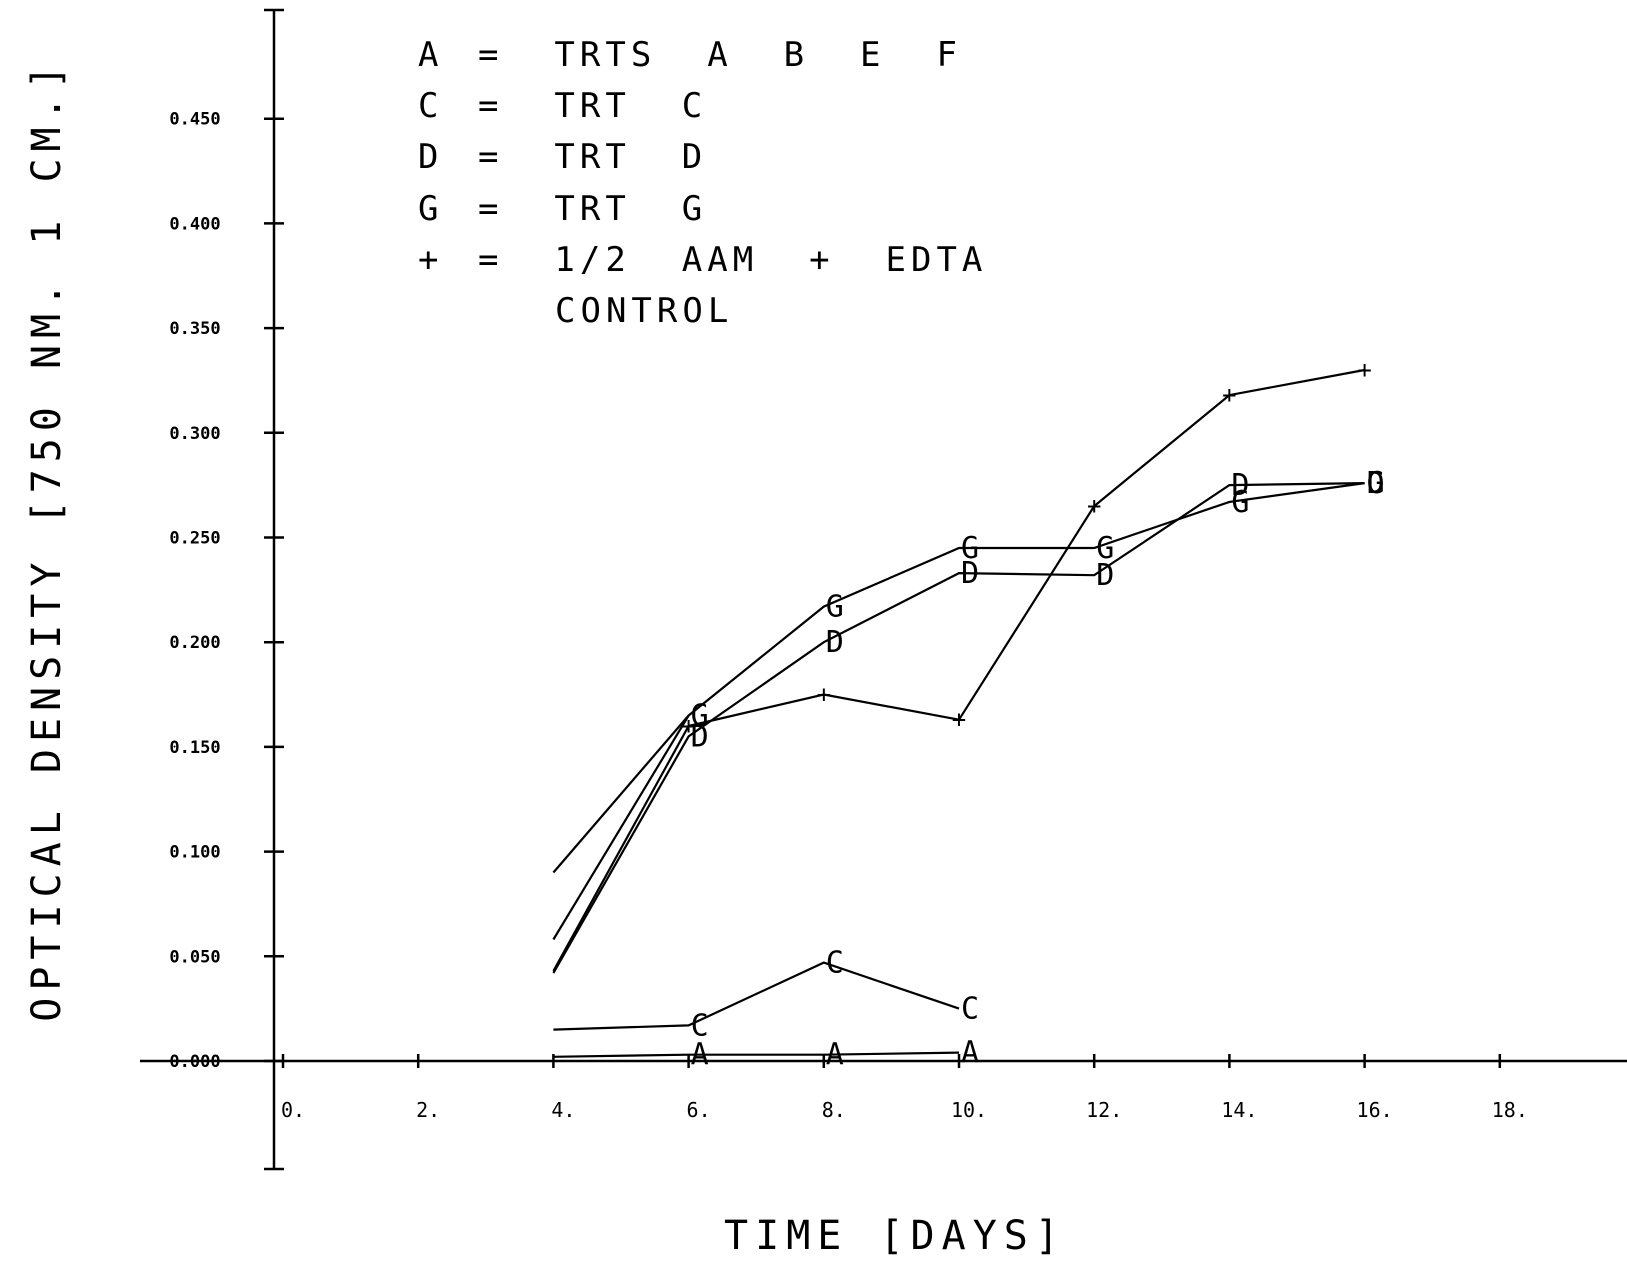  What do you see at coordinates (293, 1110) in the screenshot?
I see `x-tick-label: 0.` at bounding box center [293, 1110].